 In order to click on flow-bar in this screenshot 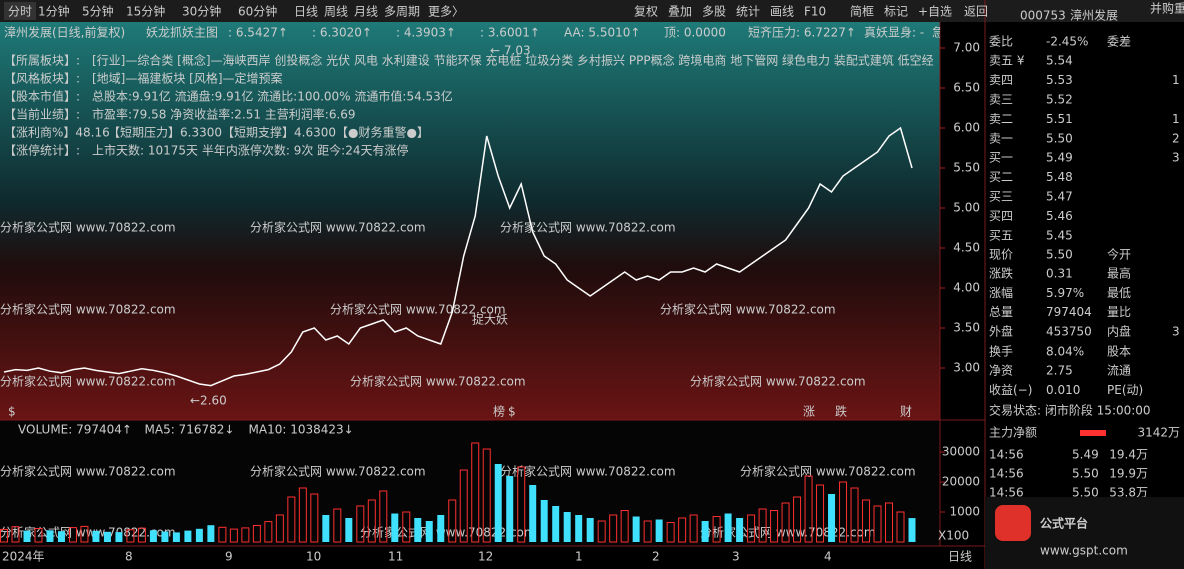, I will do `click(1093, 433)`.